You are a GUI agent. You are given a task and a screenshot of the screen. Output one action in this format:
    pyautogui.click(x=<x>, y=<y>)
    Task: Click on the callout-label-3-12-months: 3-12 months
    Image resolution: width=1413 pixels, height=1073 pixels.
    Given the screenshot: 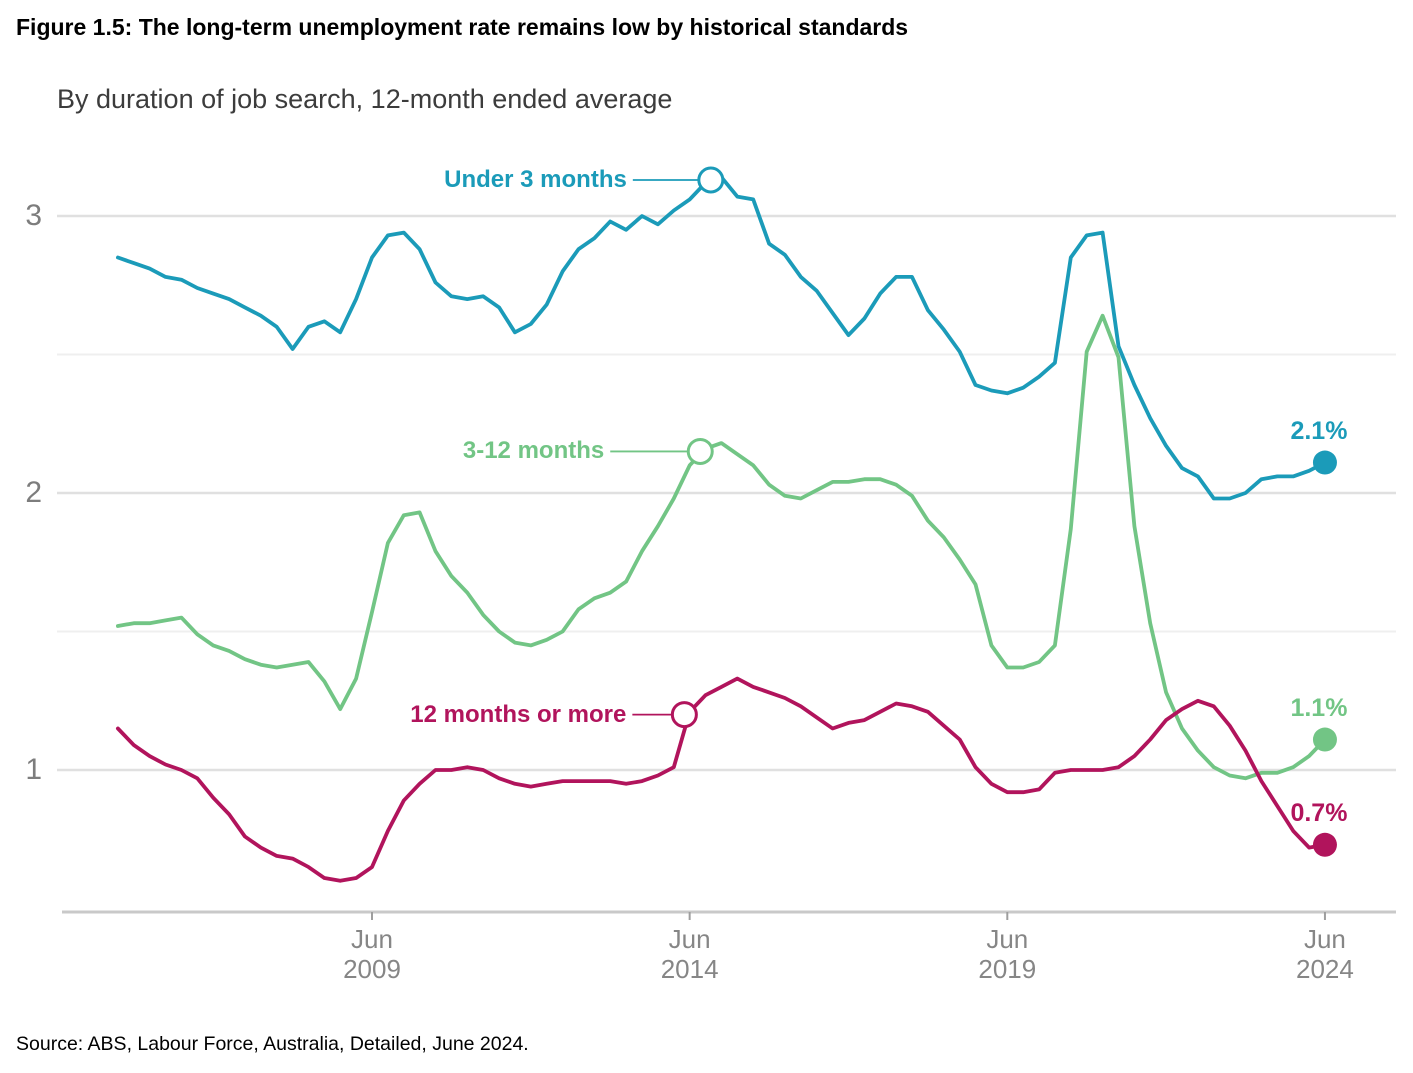 What is the action you would take?
    pyautogui.click(x=533, y=451)
    